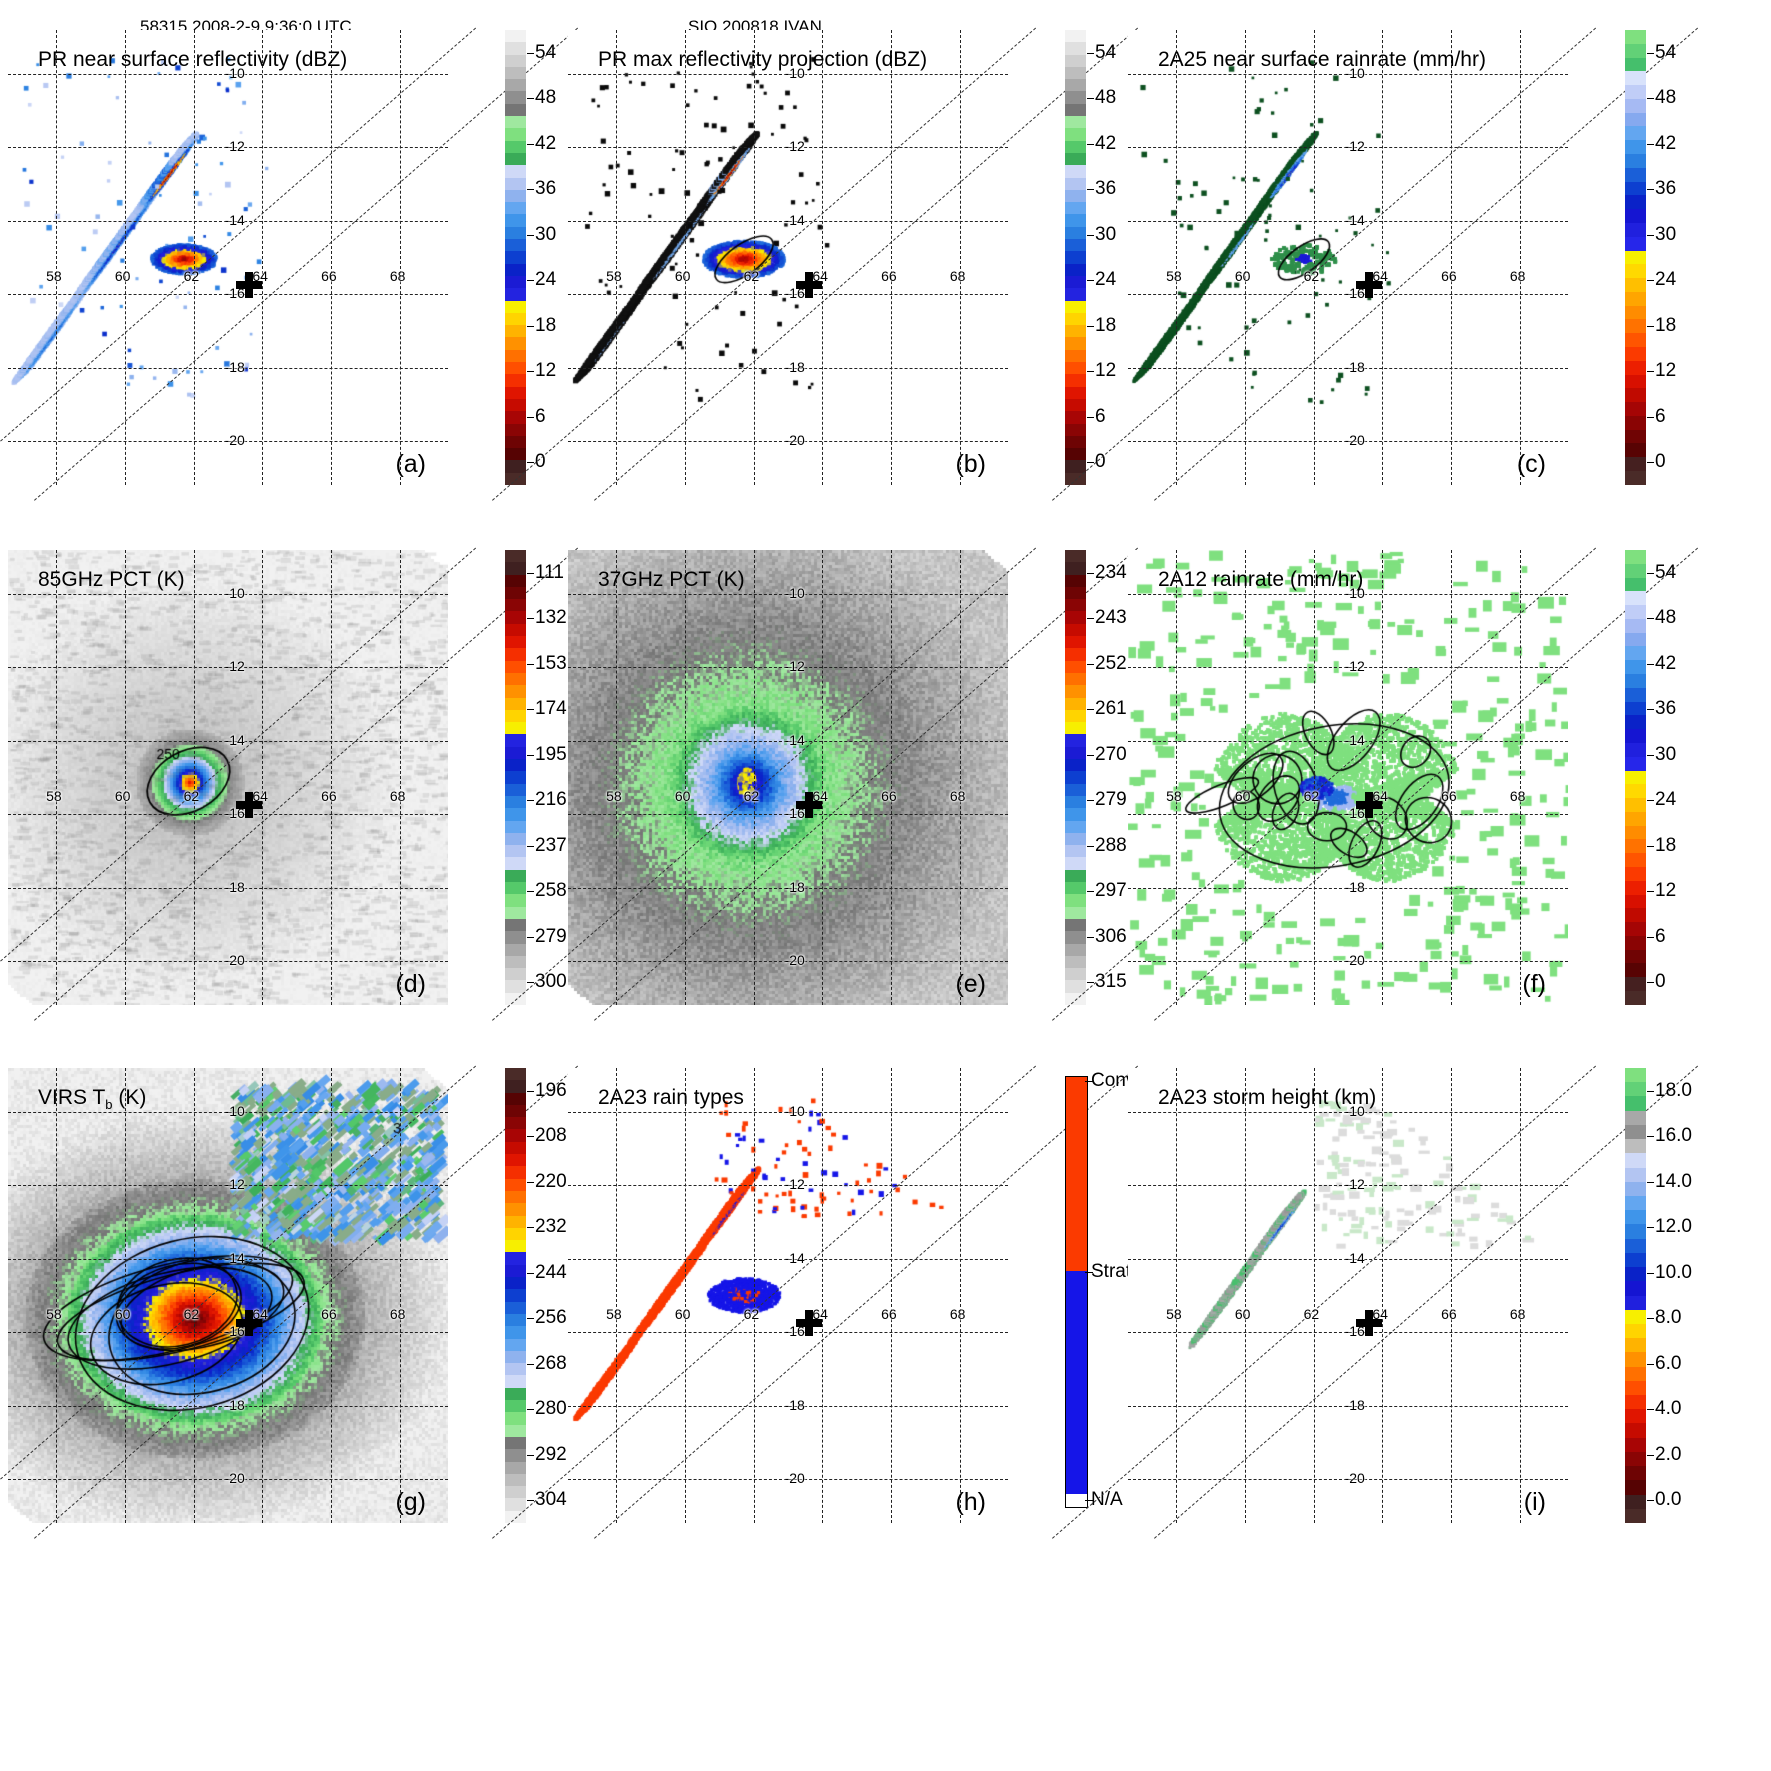  What do you see at coordinates (1534, 1502) in the screenshot?
I see `panel-i-label: (i)` at bounding box center [1534, 1502].